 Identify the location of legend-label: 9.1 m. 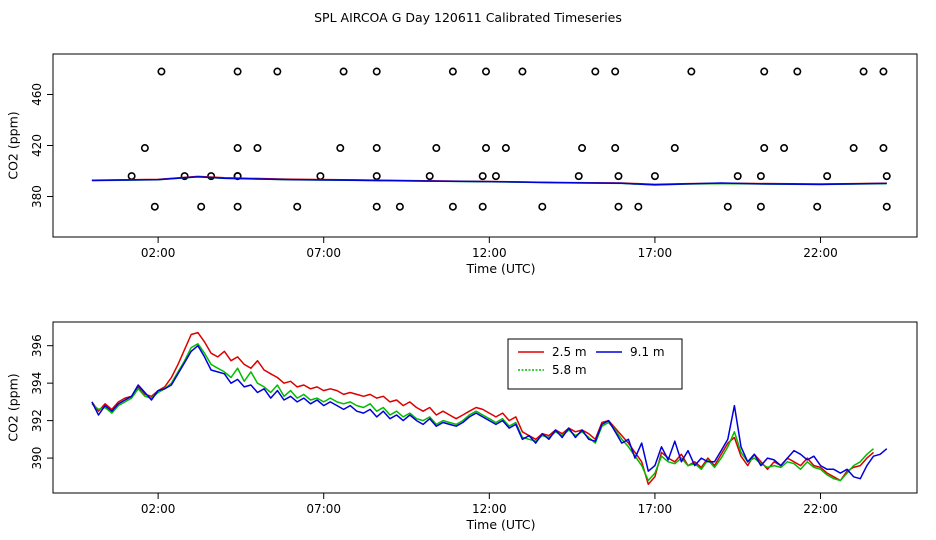
(647, 352).